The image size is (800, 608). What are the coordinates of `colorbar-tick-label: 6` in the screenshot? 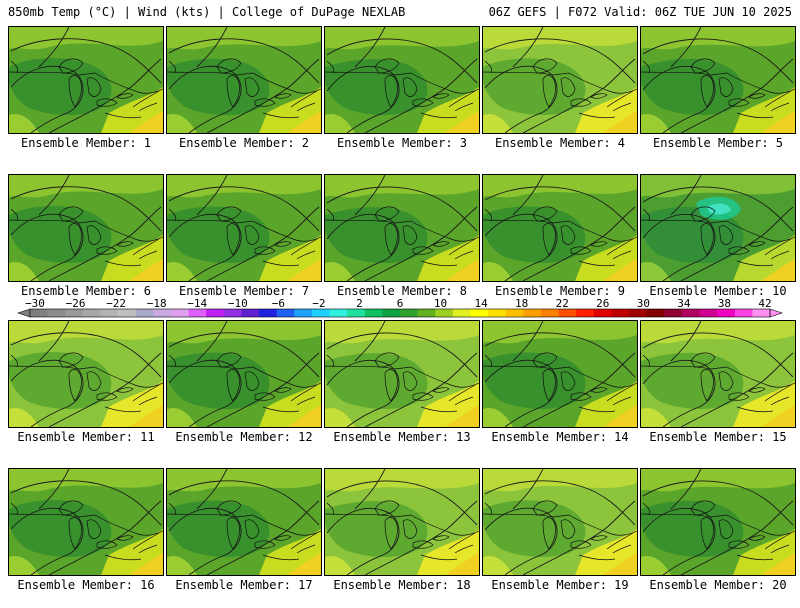 It's located at (400, 303).